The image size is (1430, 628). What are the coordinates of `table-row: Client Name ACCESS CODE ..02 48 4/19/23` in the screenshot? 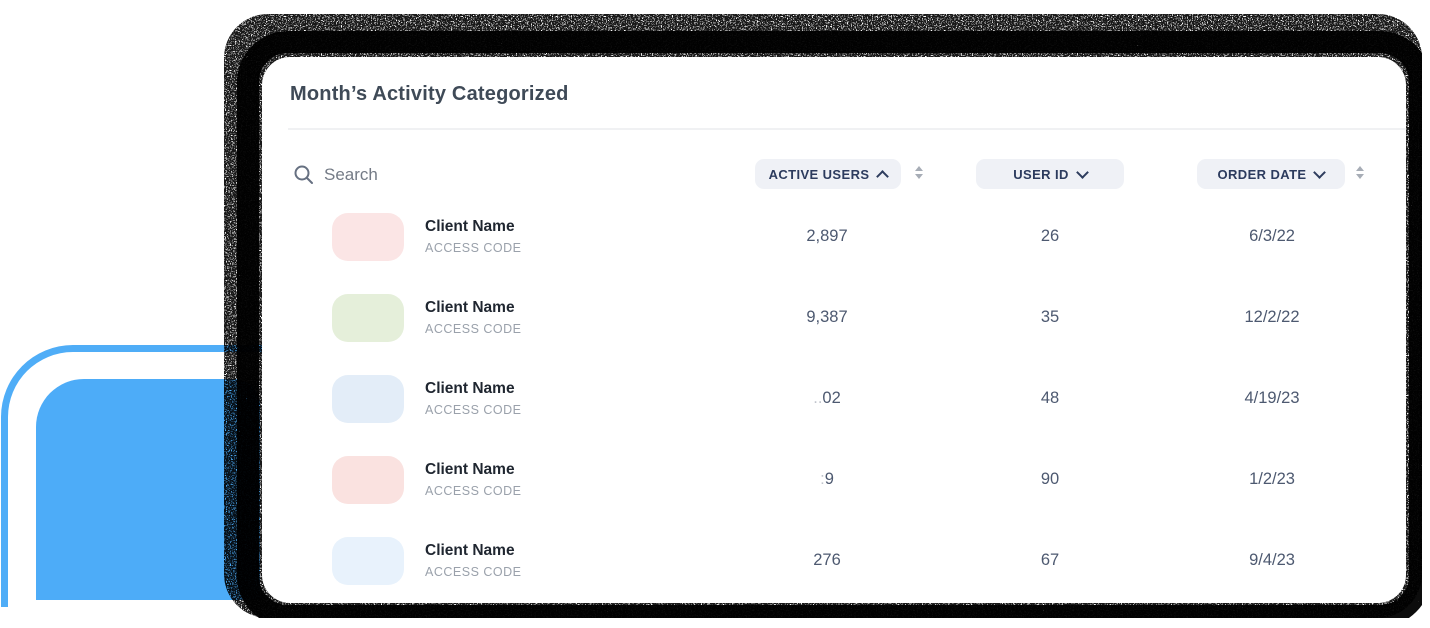 It's located at (834, 398).